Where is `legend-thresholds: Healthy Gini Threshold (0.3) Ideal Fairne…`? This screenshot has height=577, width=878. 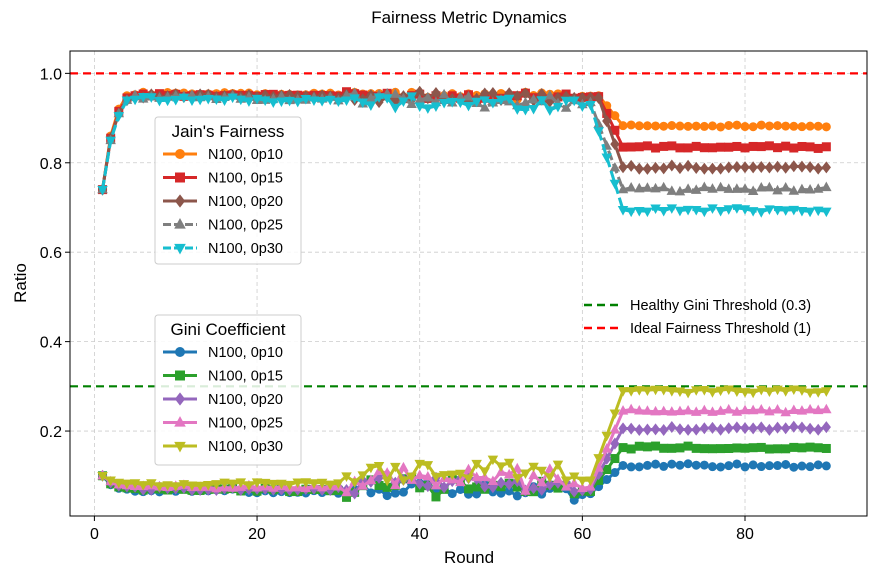 legend-thresholds: Healthy Gini Threshold (0.3) Ideal Fairne… is located at coordinates (697, 317).